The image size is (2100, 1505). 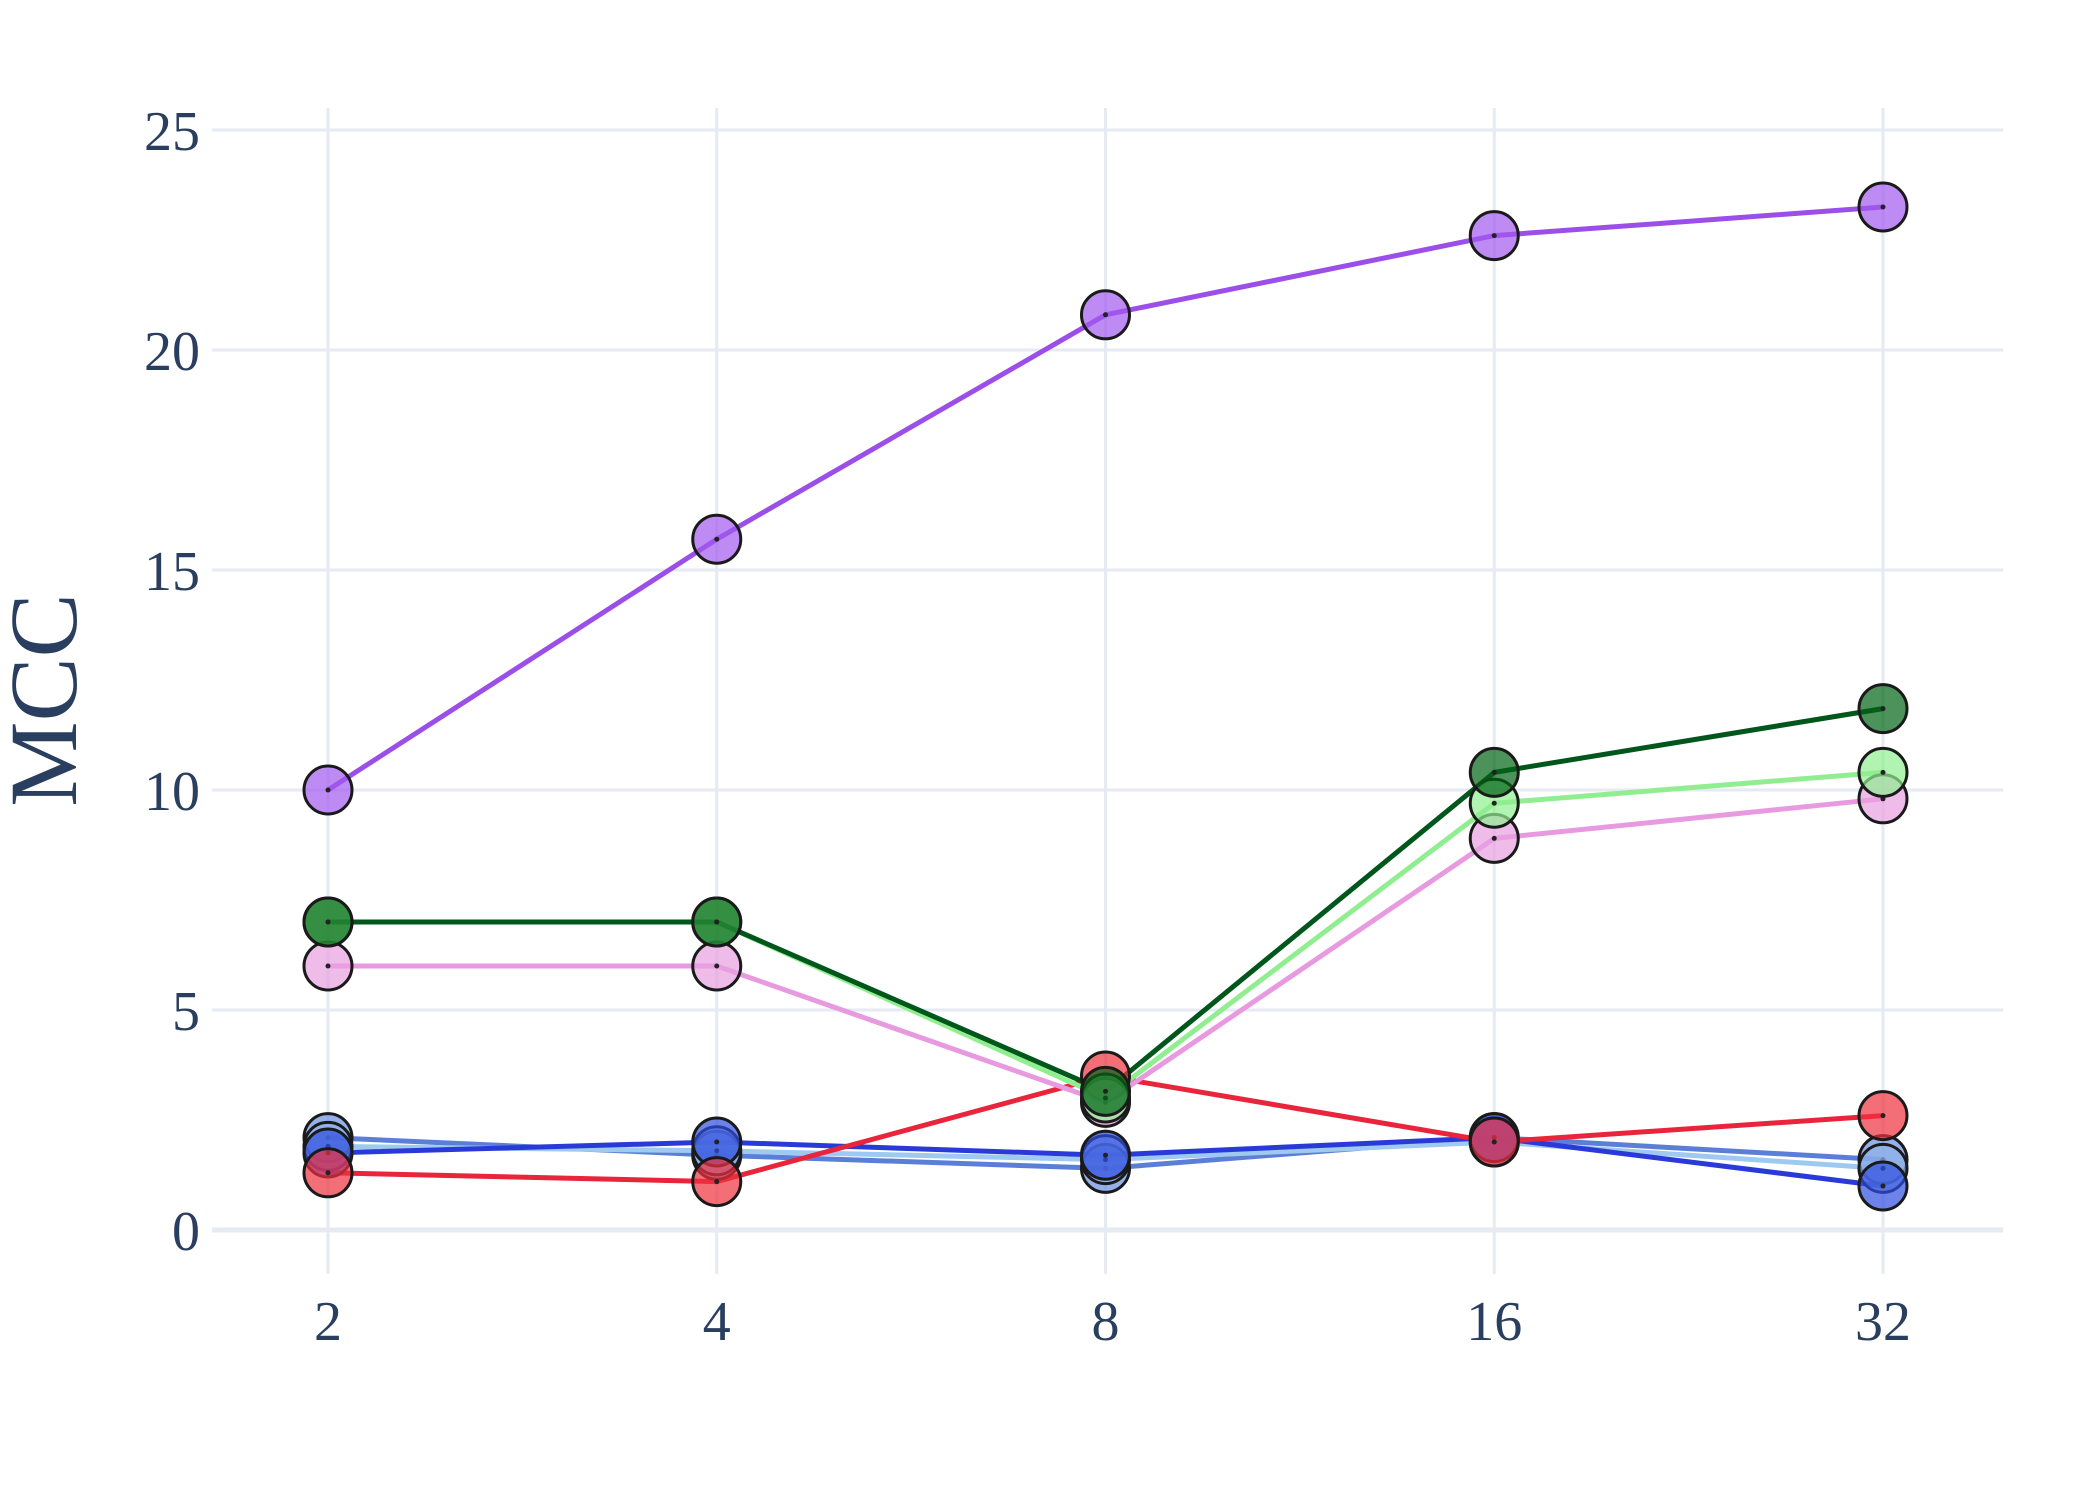 What do you see at coordinates (172, 792) in the screenshot?
I see `y-tick-label: 10` at bounding box center [172, 792].